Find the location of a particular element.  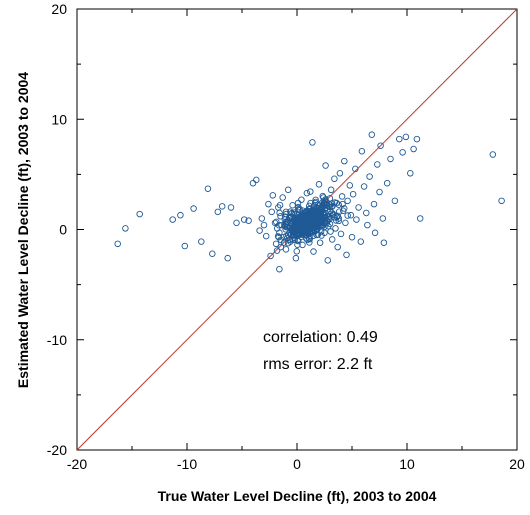

correlation-annotation: correlation: 0.49 is located at coordinates (320, 337).